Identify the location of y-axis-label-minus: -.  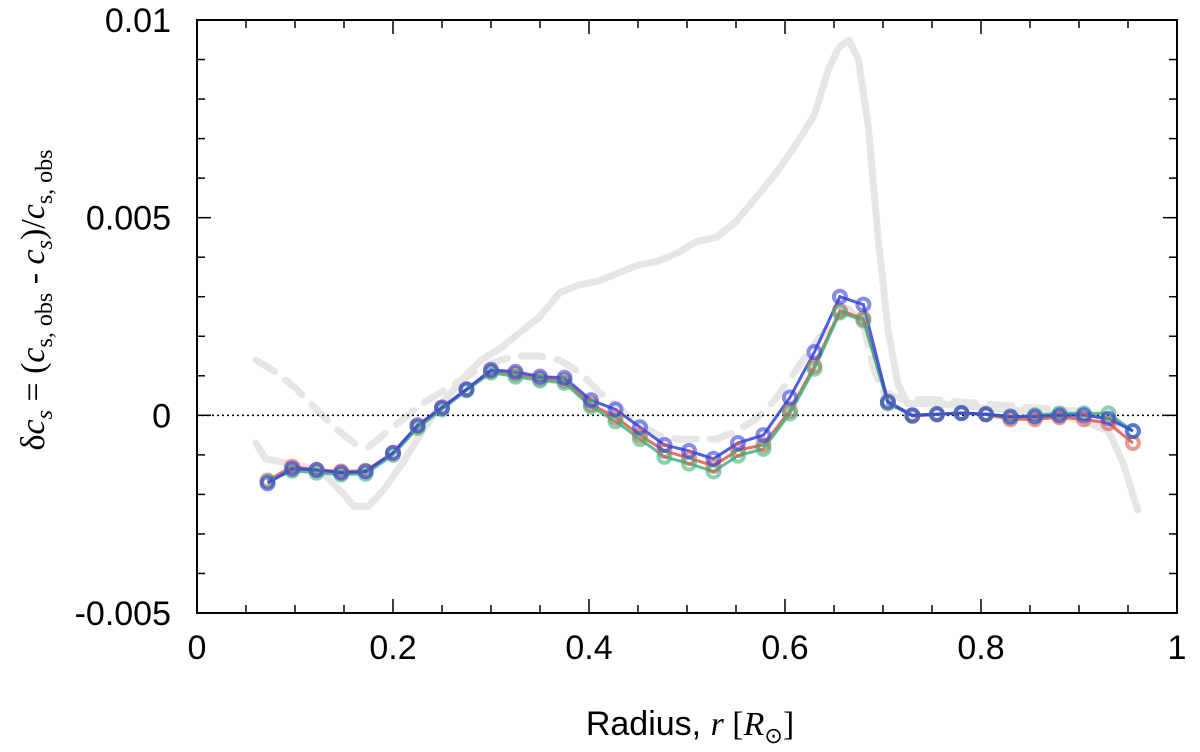
(33, 278).